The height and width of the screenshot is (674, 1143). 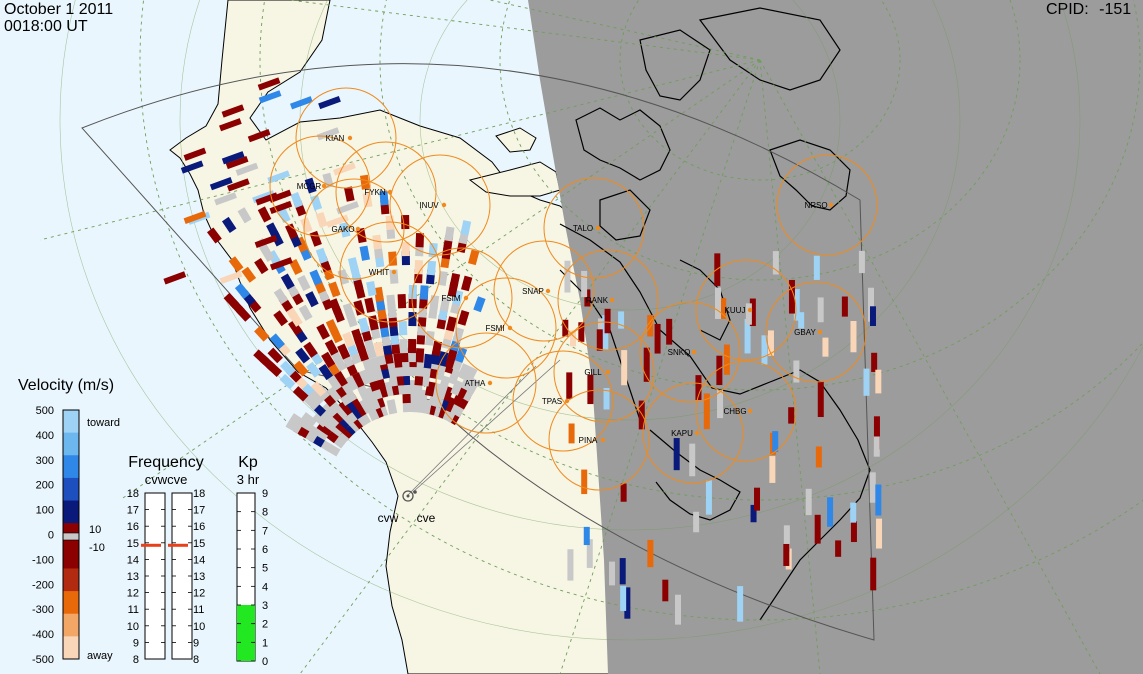 I want to click on frequency-tick-left: 16, so click(x=133, y=527).